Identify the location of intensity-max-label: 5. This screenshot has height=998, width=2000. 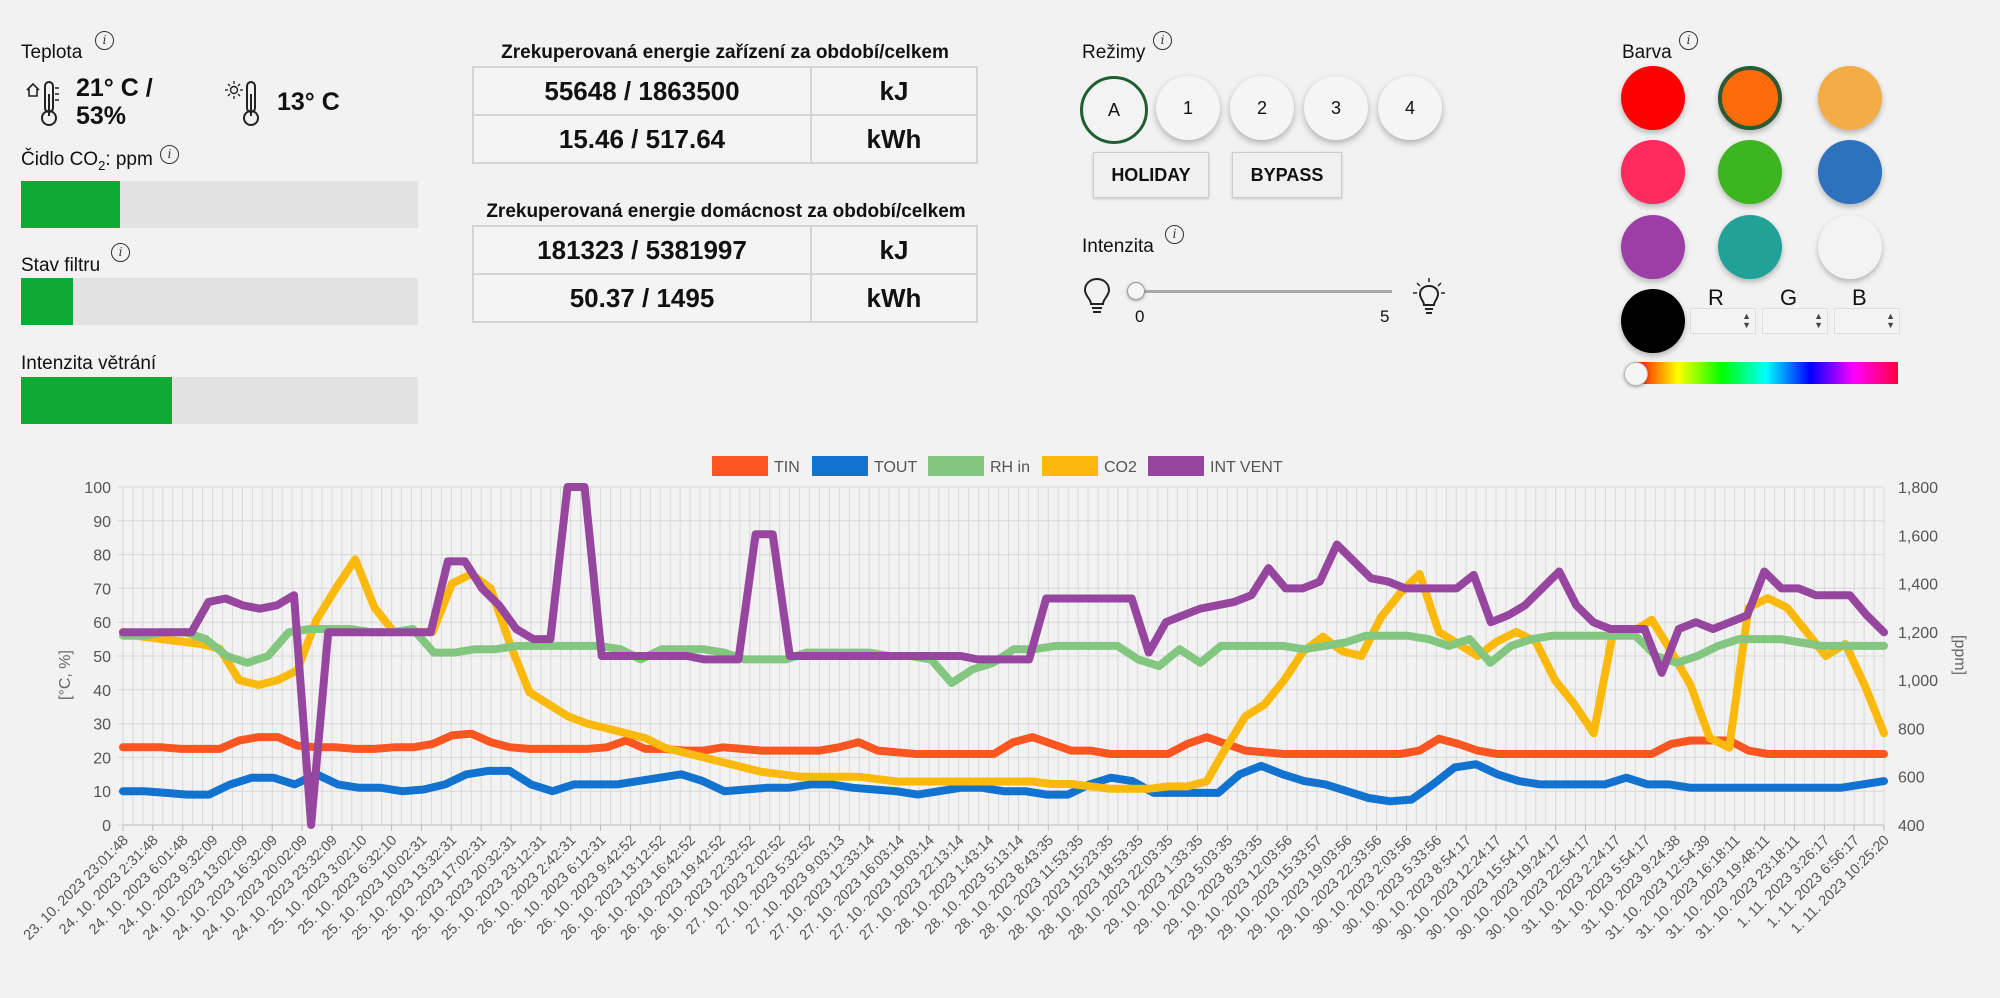
(1385, 316).